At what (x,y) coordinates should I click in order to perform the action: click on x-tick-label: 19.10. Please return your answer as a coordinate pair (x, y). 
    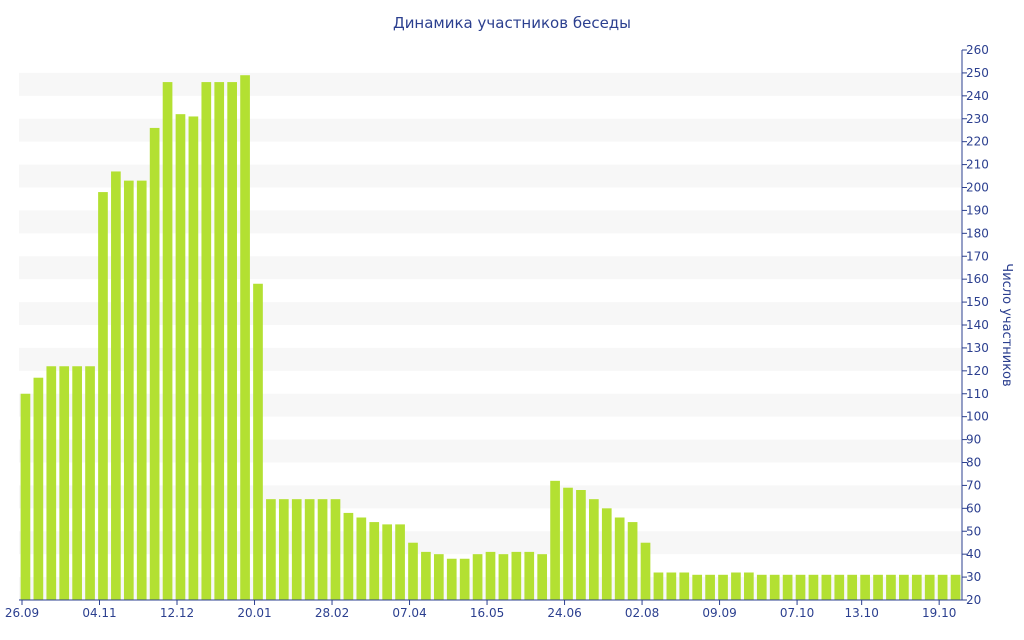
    Looking at the image, I should click on (939, 613).